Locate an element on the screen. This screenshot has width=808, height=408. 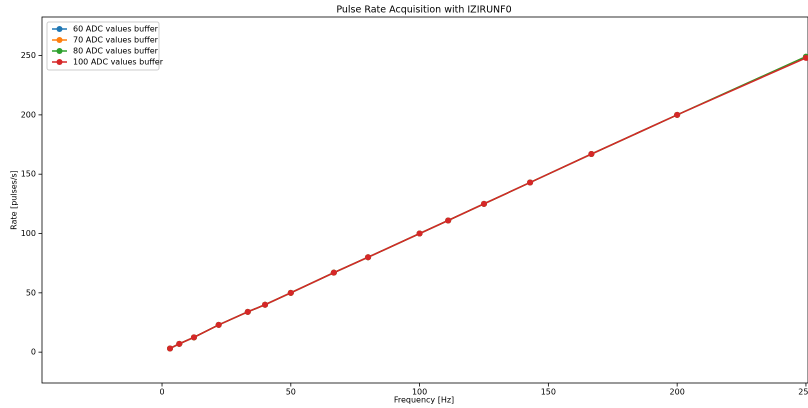
y-tick-label: 250 is located at coordinates (28, 55).